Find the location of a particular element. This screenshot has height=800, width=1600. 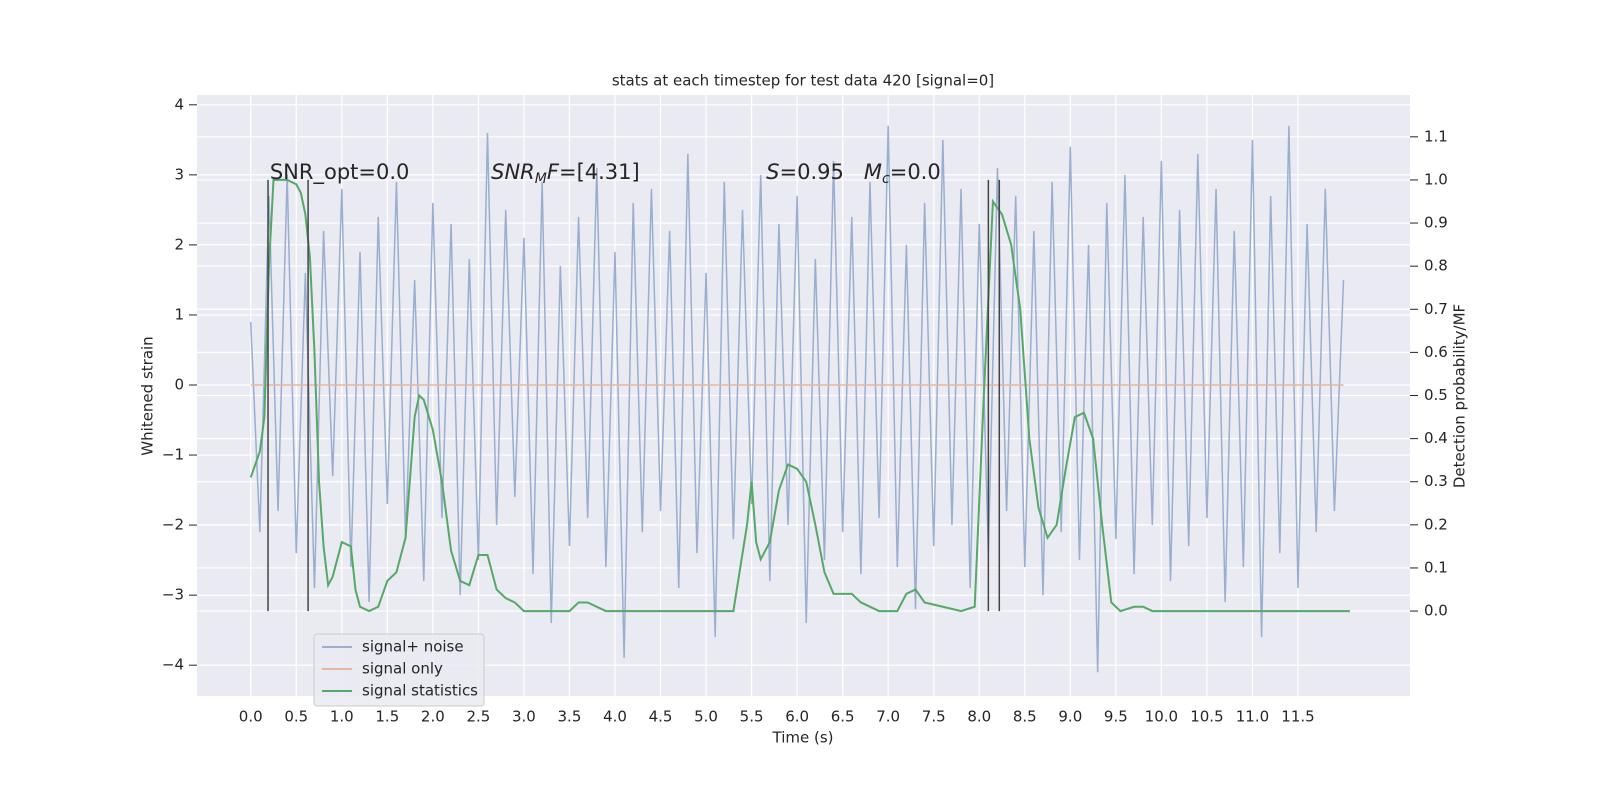

x-tick-label: 11.5 is located at coordinates (1297, 717).